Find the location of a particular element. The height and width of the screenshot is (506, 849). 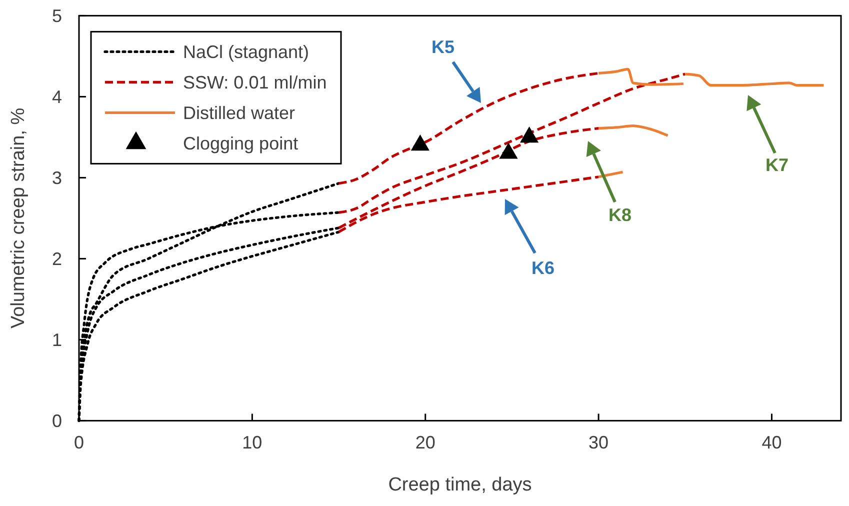

y-axis-title: Volumetric creep strain, % is located at coordinates (18, 218).